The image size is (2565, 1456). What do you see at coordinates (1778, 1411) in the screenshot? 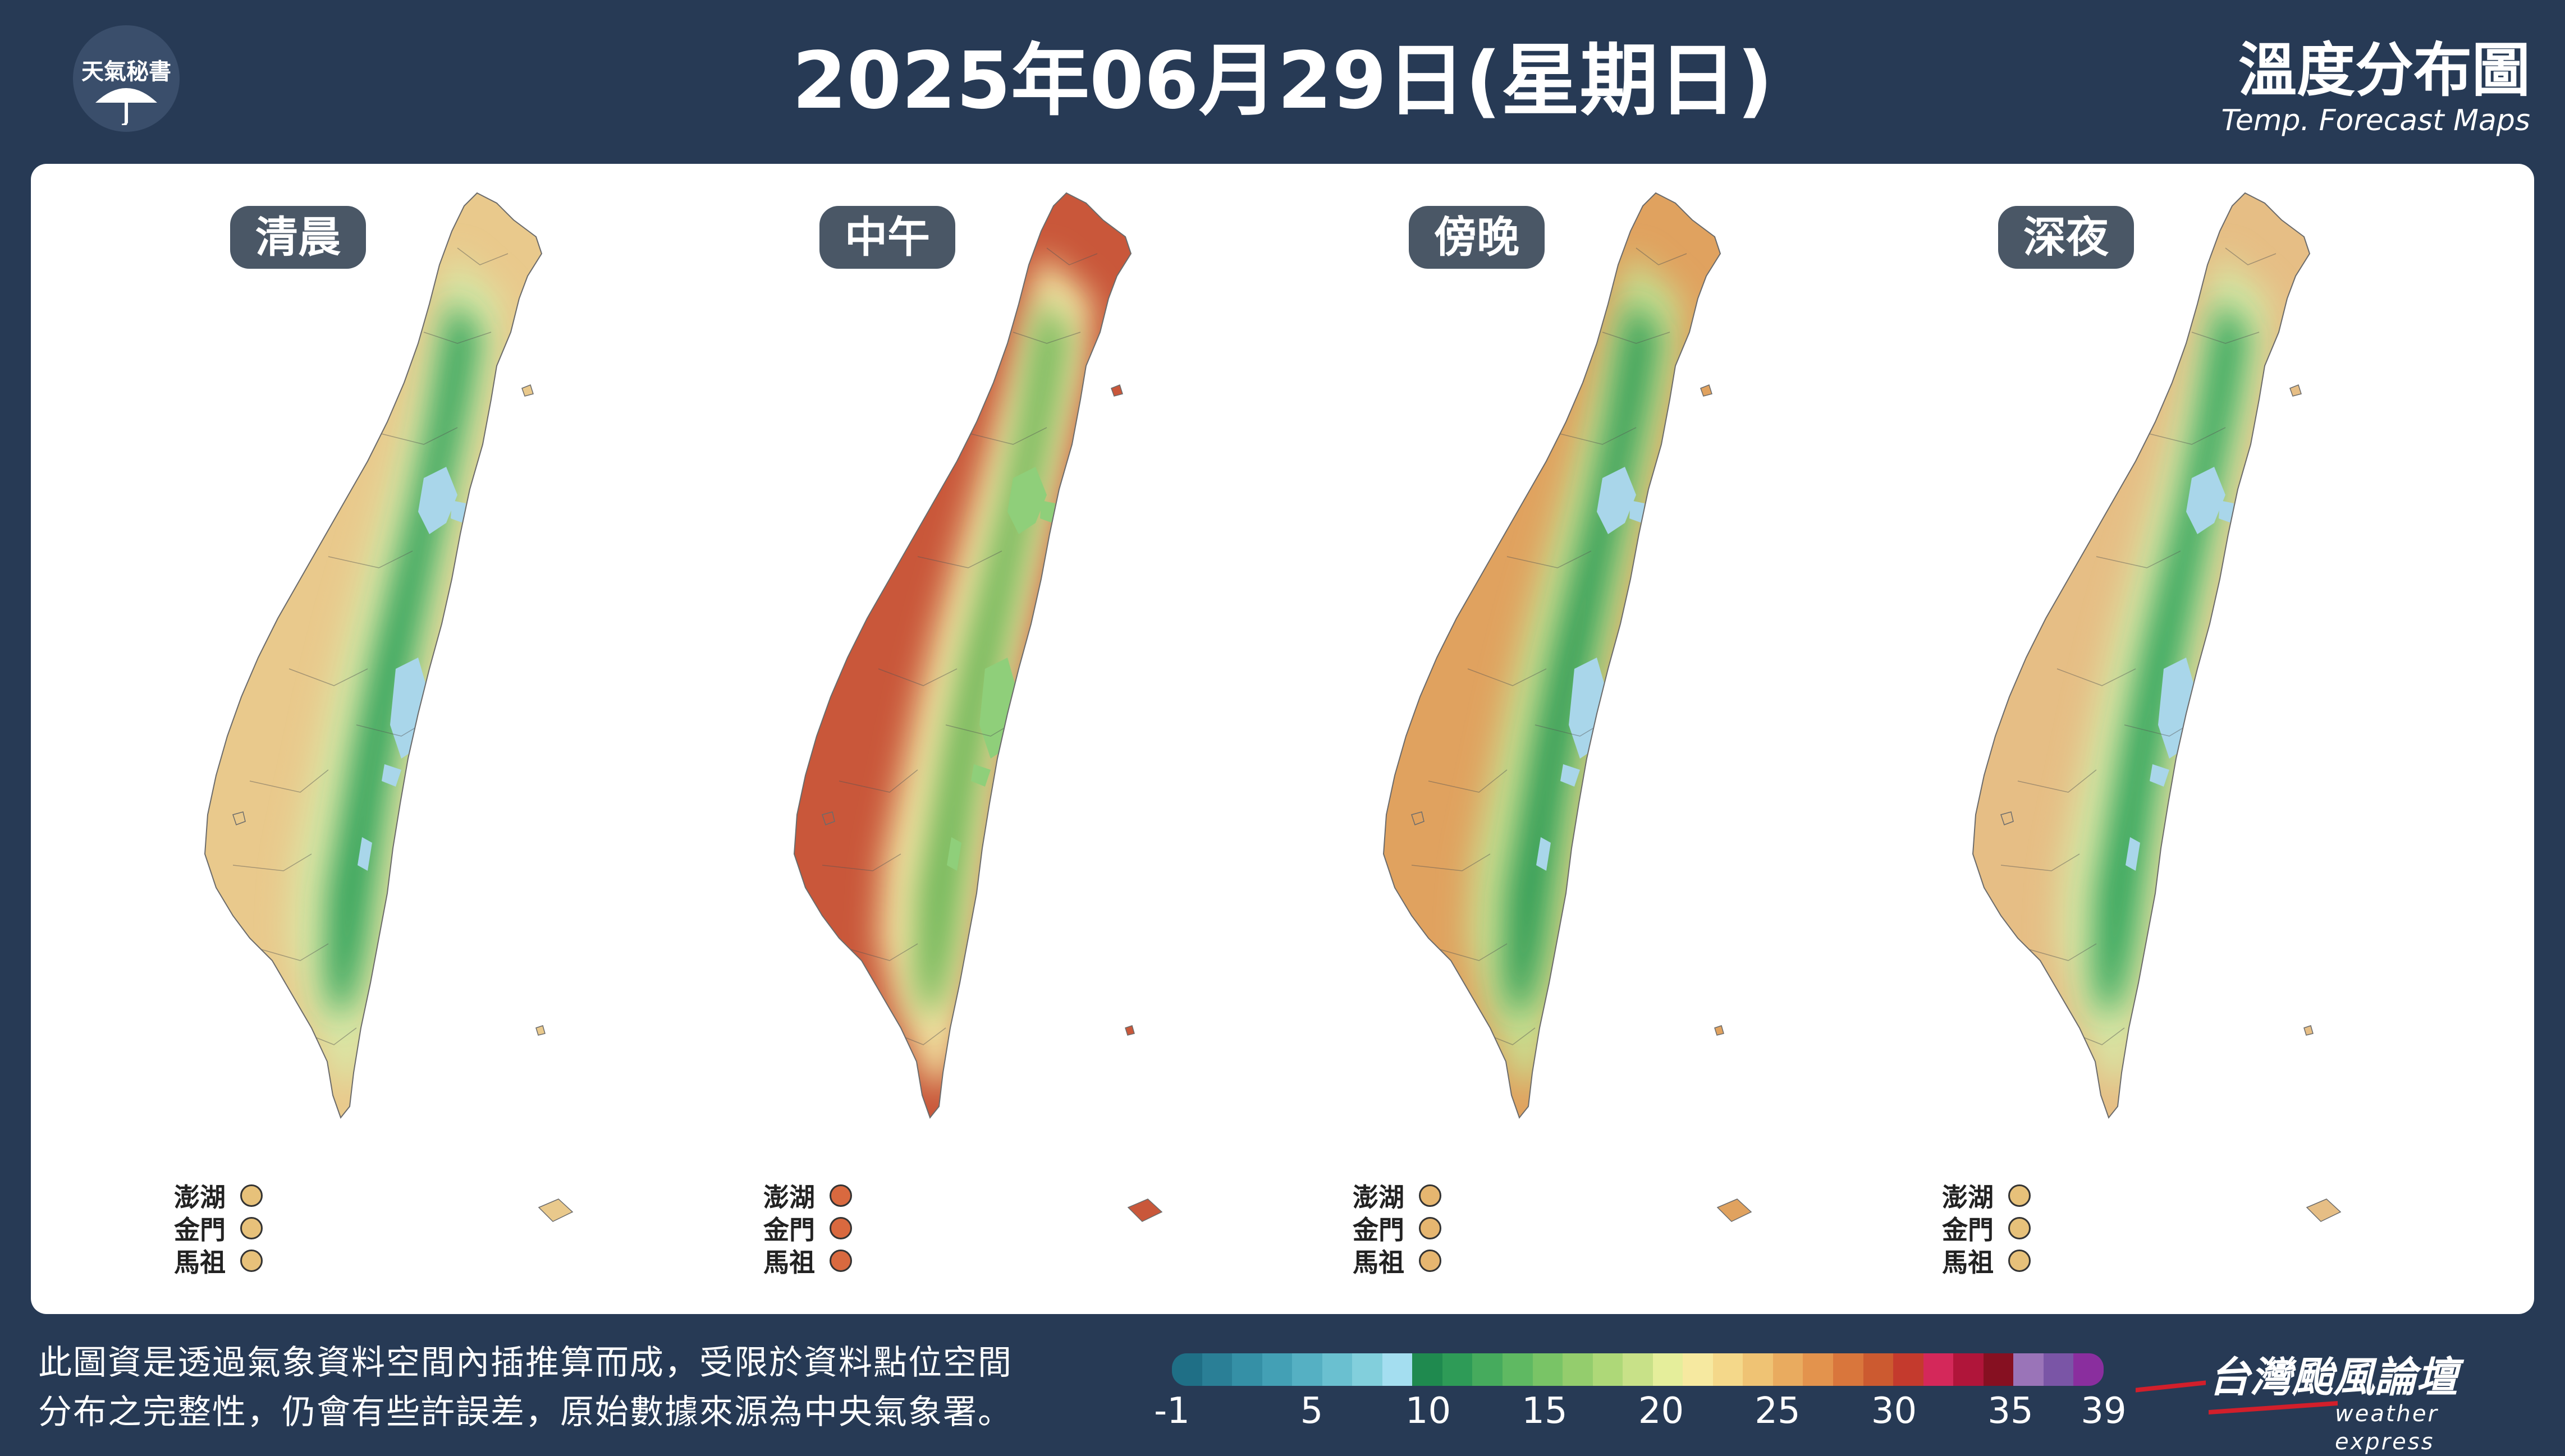
I see `colorbar-tick-label: 25` at bounding box center [1778, 1411].